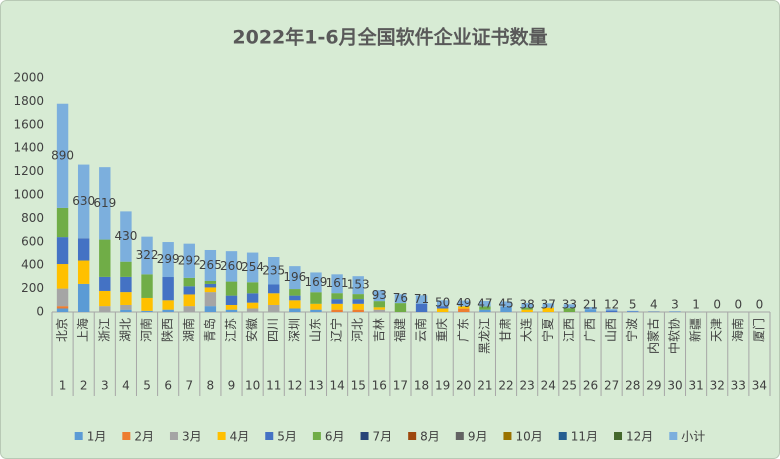 This screenshot has width=780, height=459. I want to click on data-label: 93, so click(379, 295).